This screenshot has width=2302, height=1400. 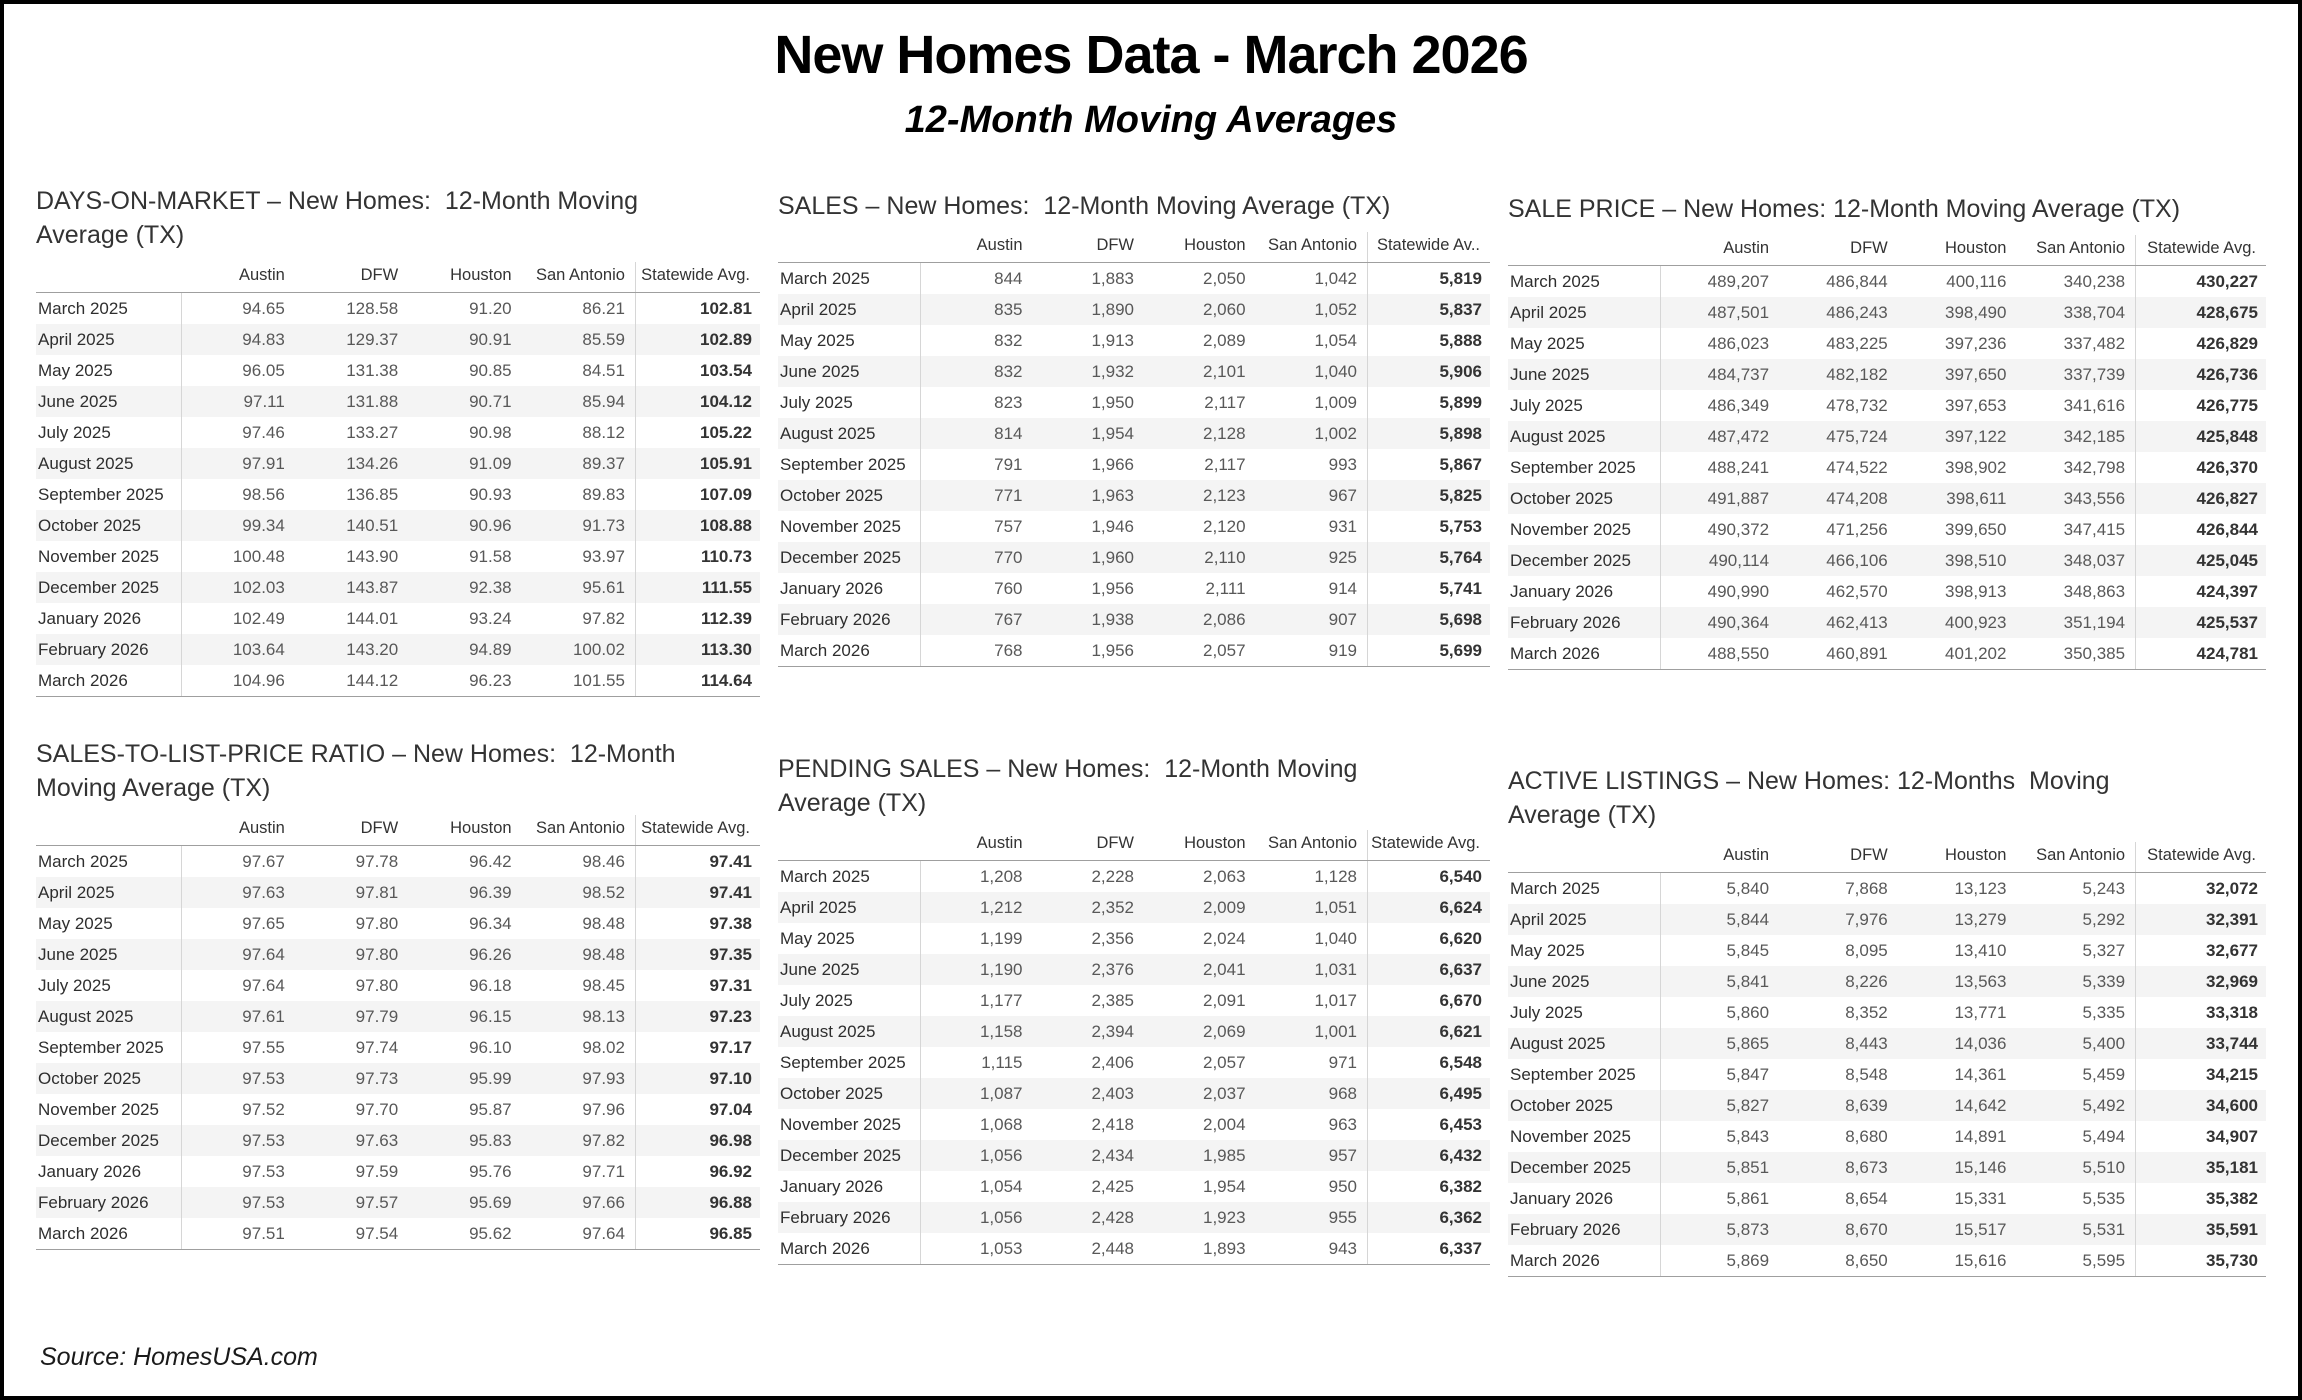 I want to click on cell-value: 134.26, so click(x=372, y=463).